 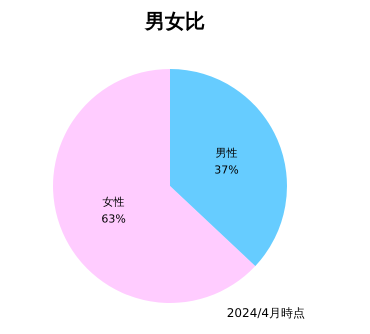 I want to click on slice-label: 男性, so click(x=226, y=153).